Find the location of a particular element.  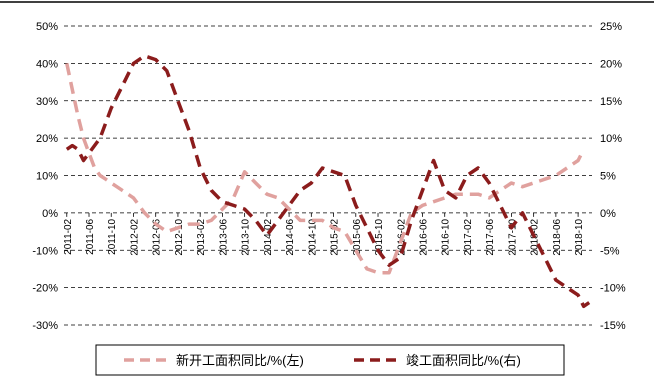

right-tick-label: -15% is located at coordinates (613, 326).